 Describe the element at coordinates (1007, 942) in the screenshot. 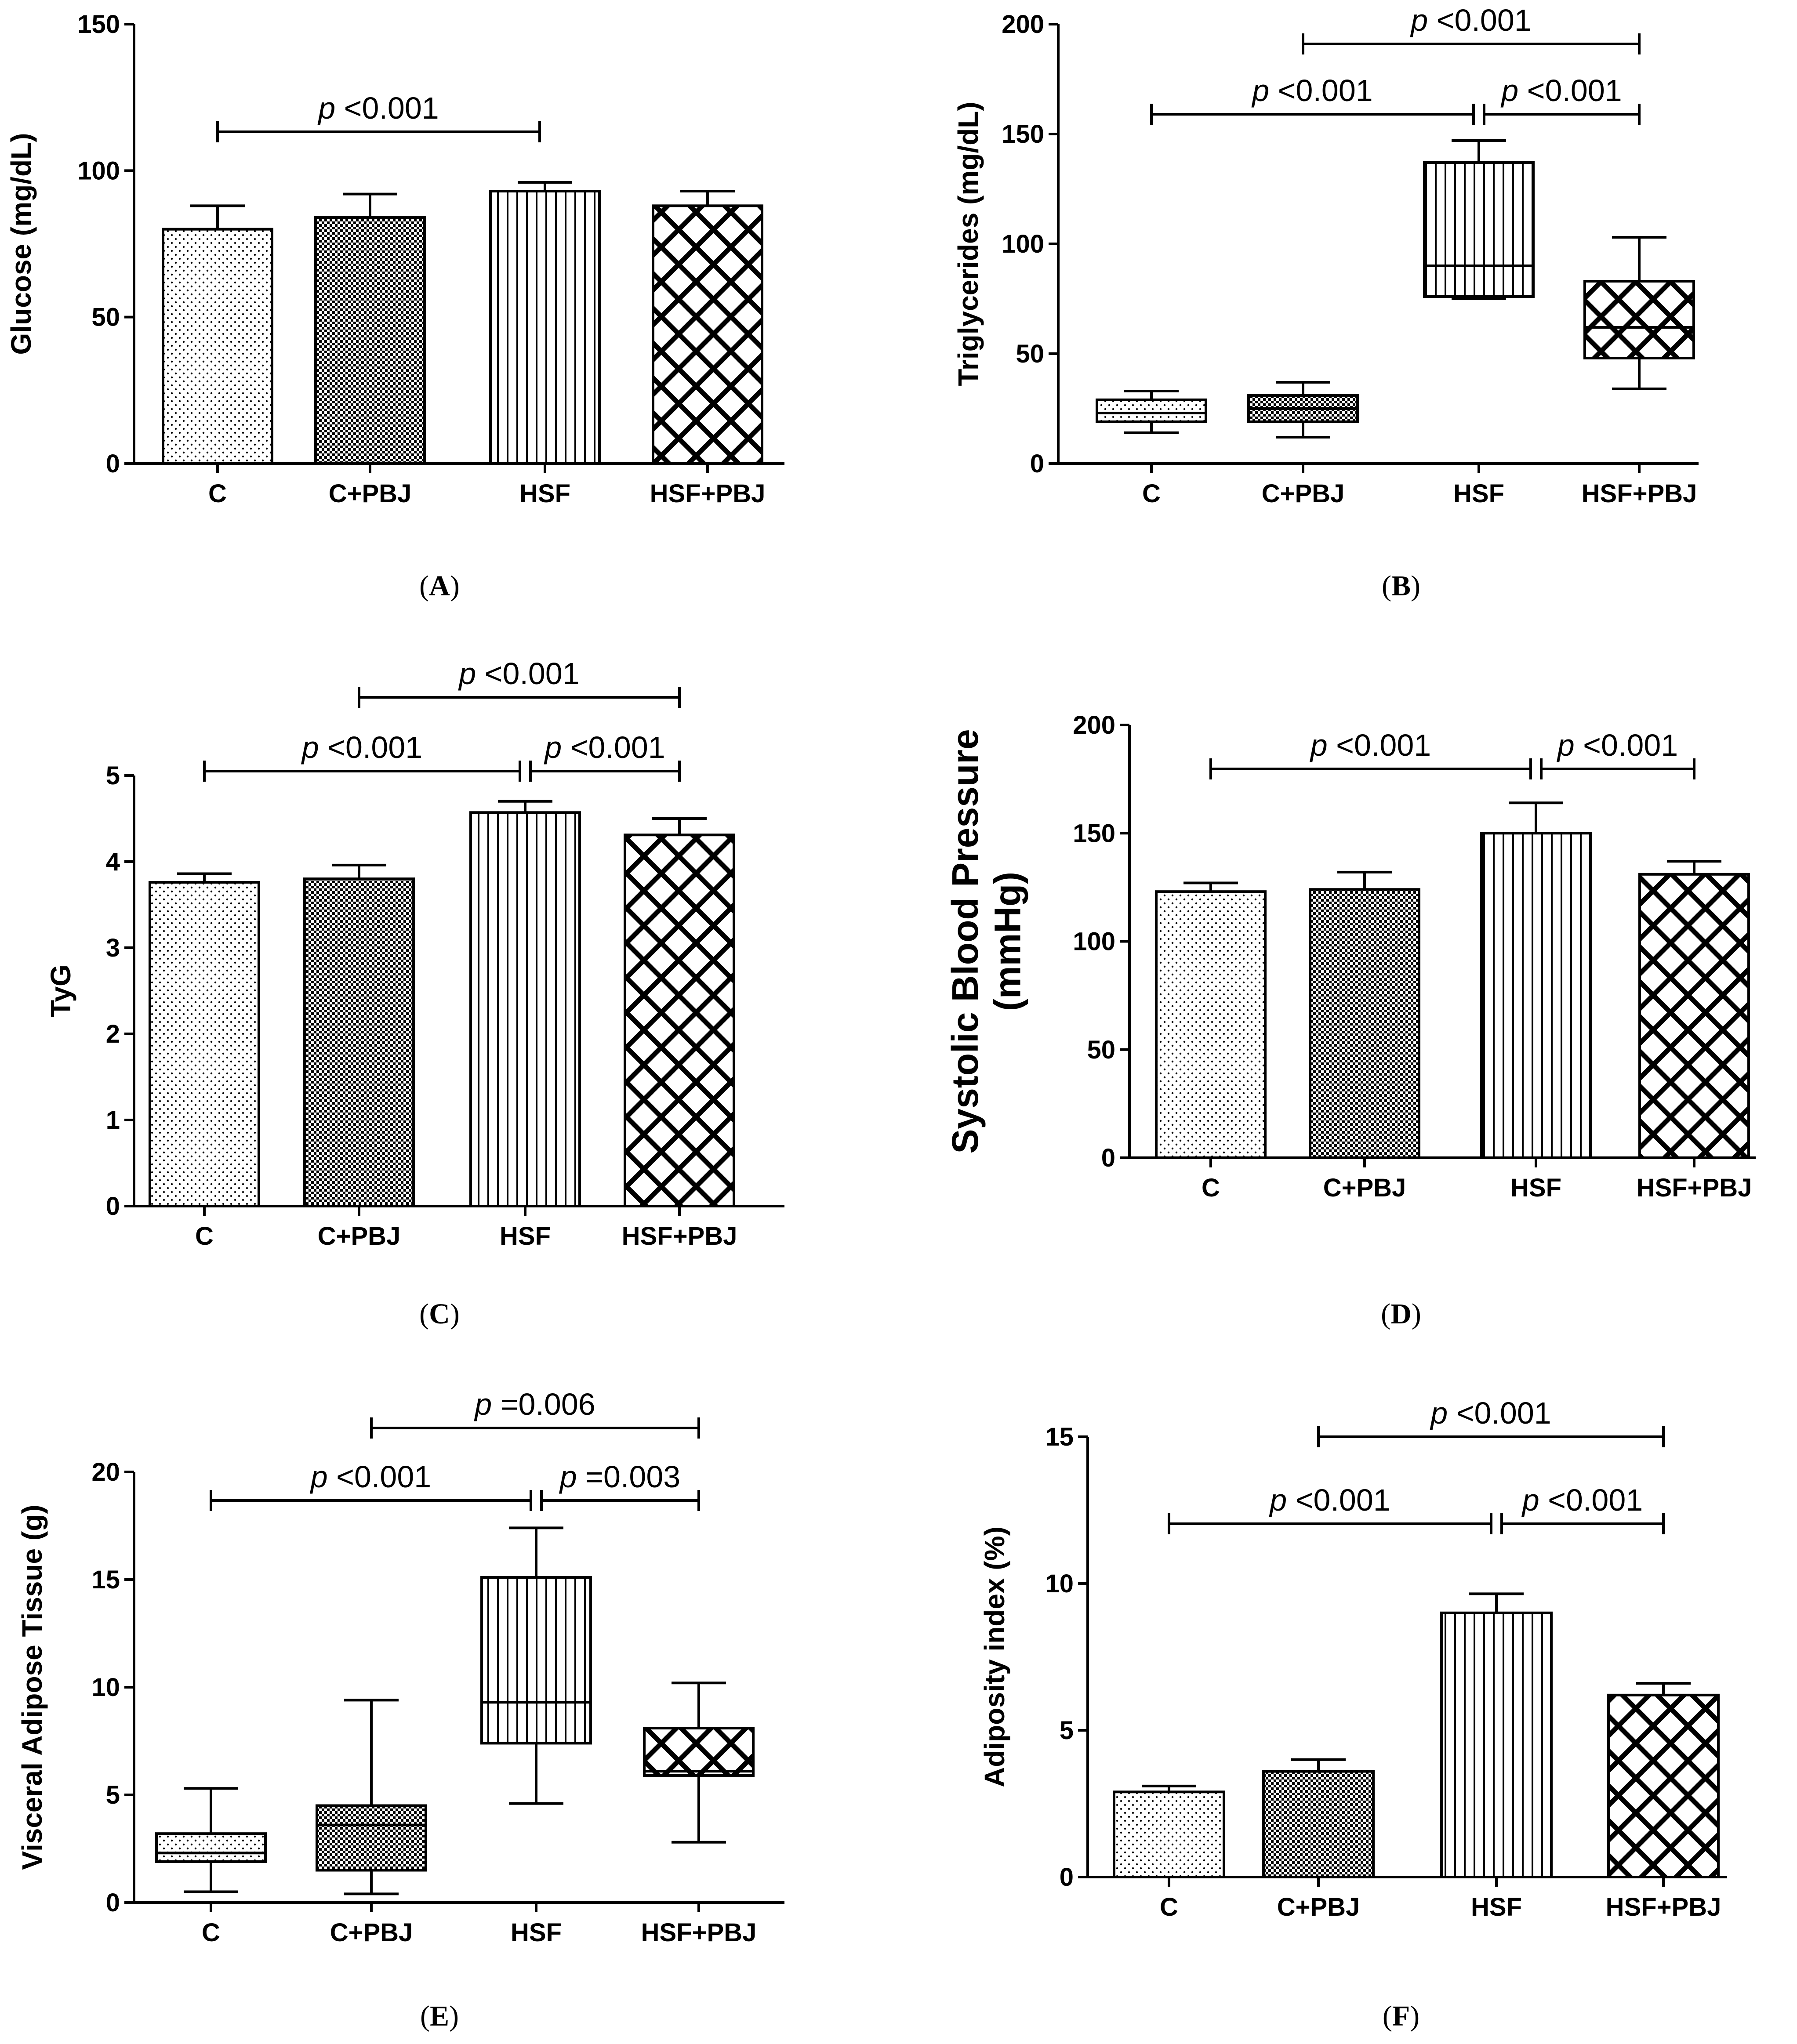

I see `y-axis-label-line: (mmHg)` at that location.